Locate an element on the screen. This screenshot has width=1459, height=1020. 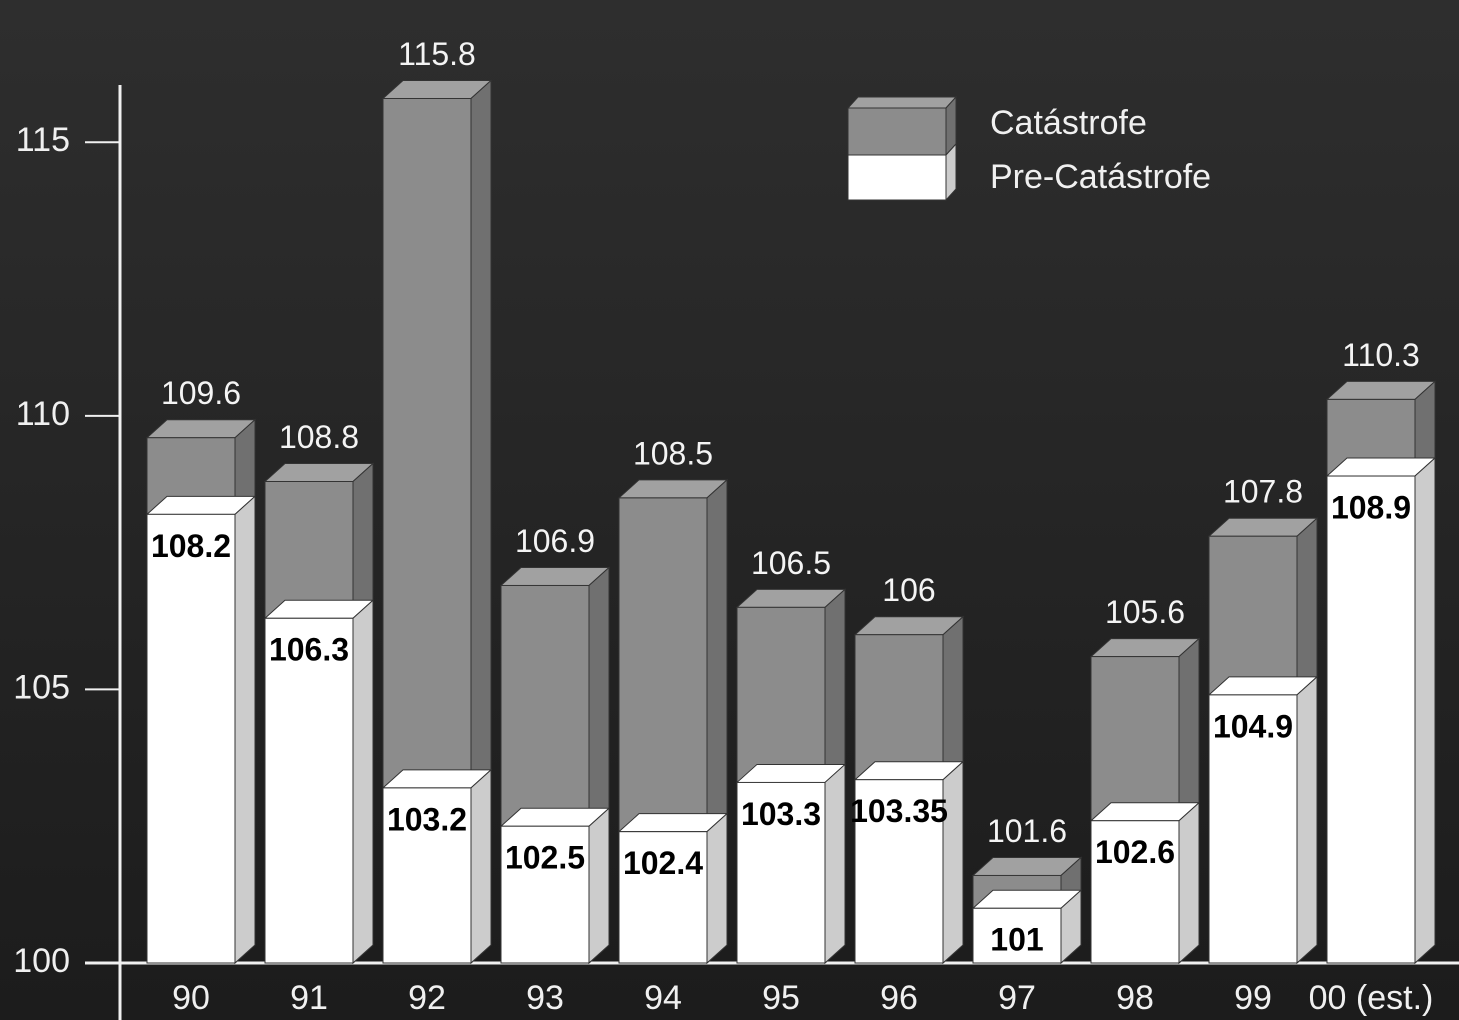
x-tick-label: 95 is located at coordinates (781, 998).